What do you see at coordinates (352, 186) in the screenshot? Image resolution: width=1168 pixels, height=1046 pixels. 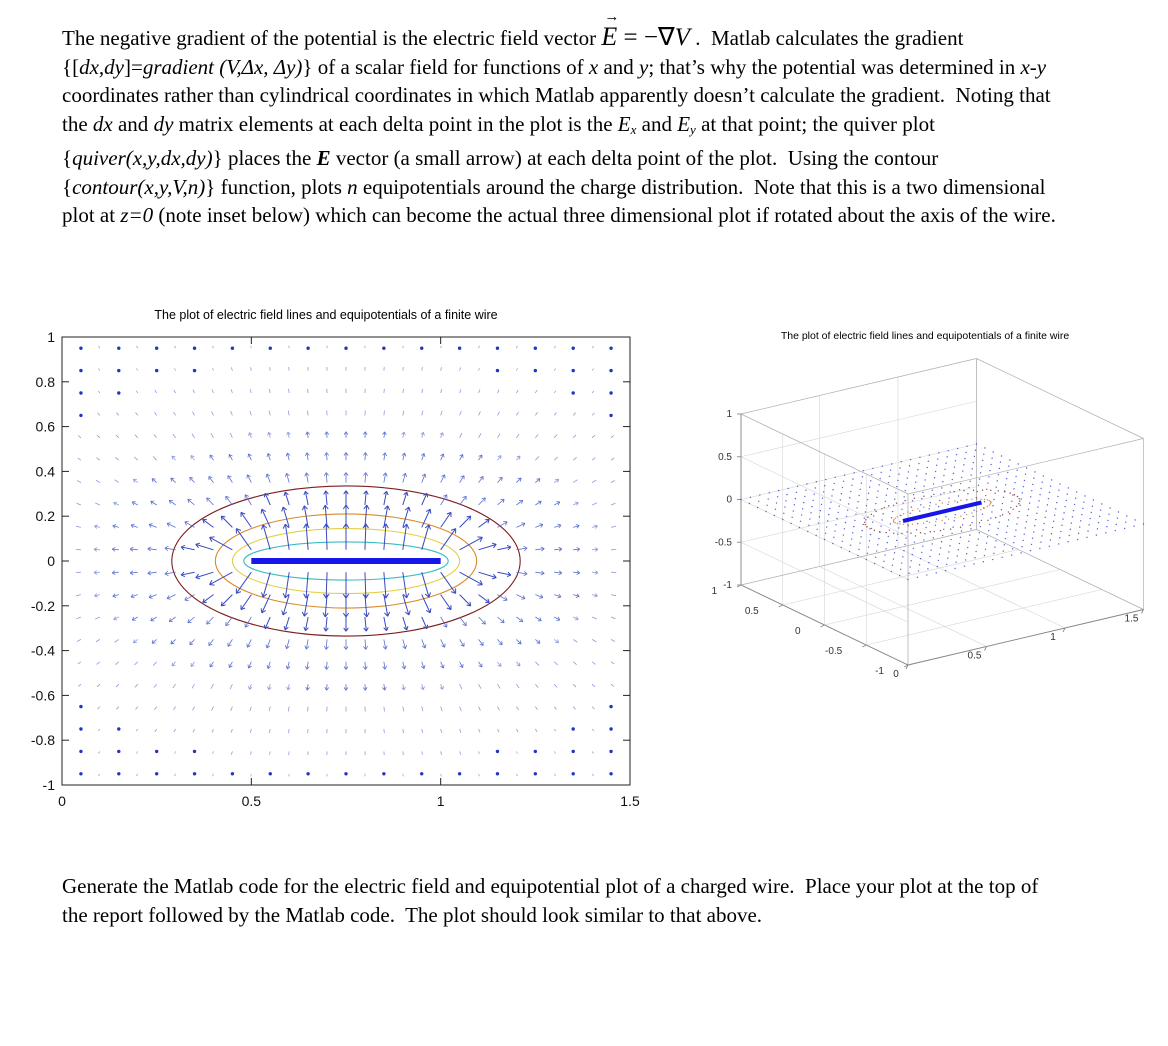 I see `text-segment: n` at bounding box center [352, 186].